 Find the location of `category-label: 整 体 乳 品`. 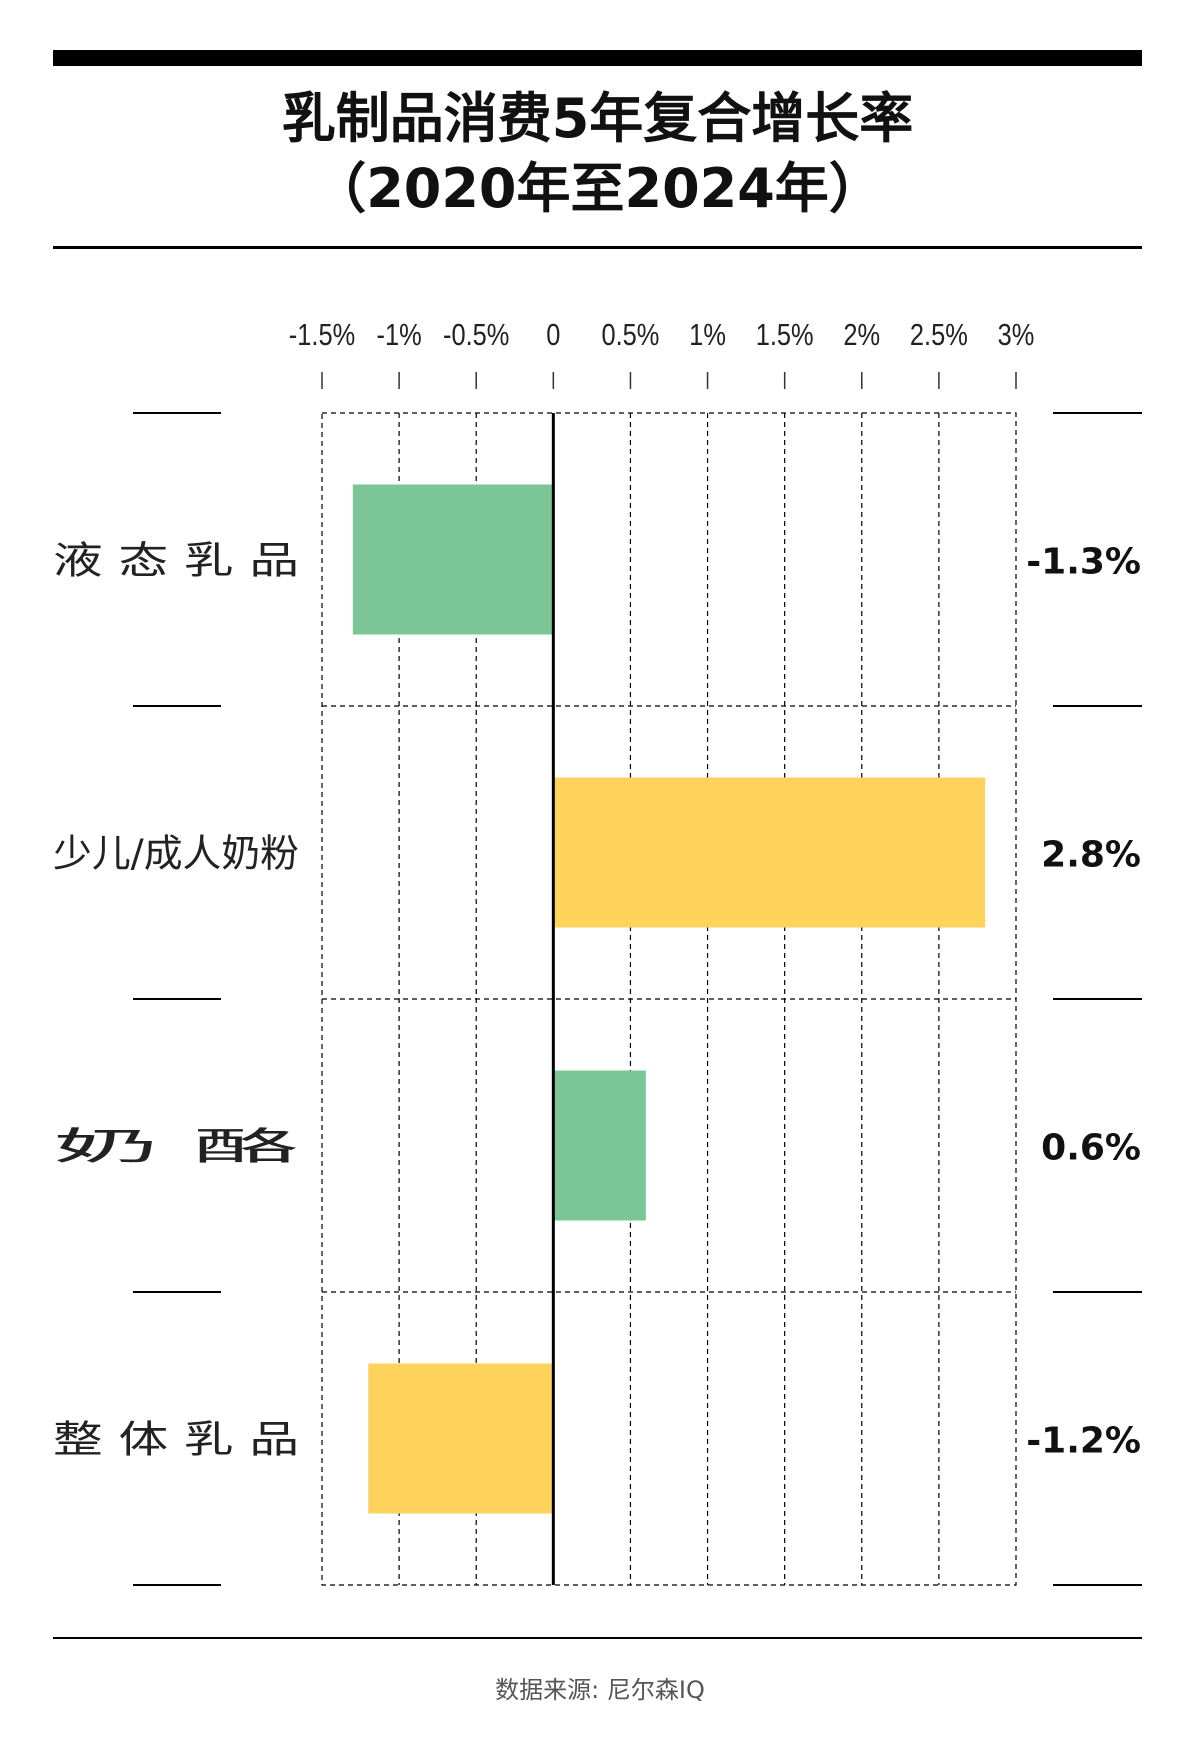

category-label: 整 体 乳 品 is located at coordinates (176, 1440).